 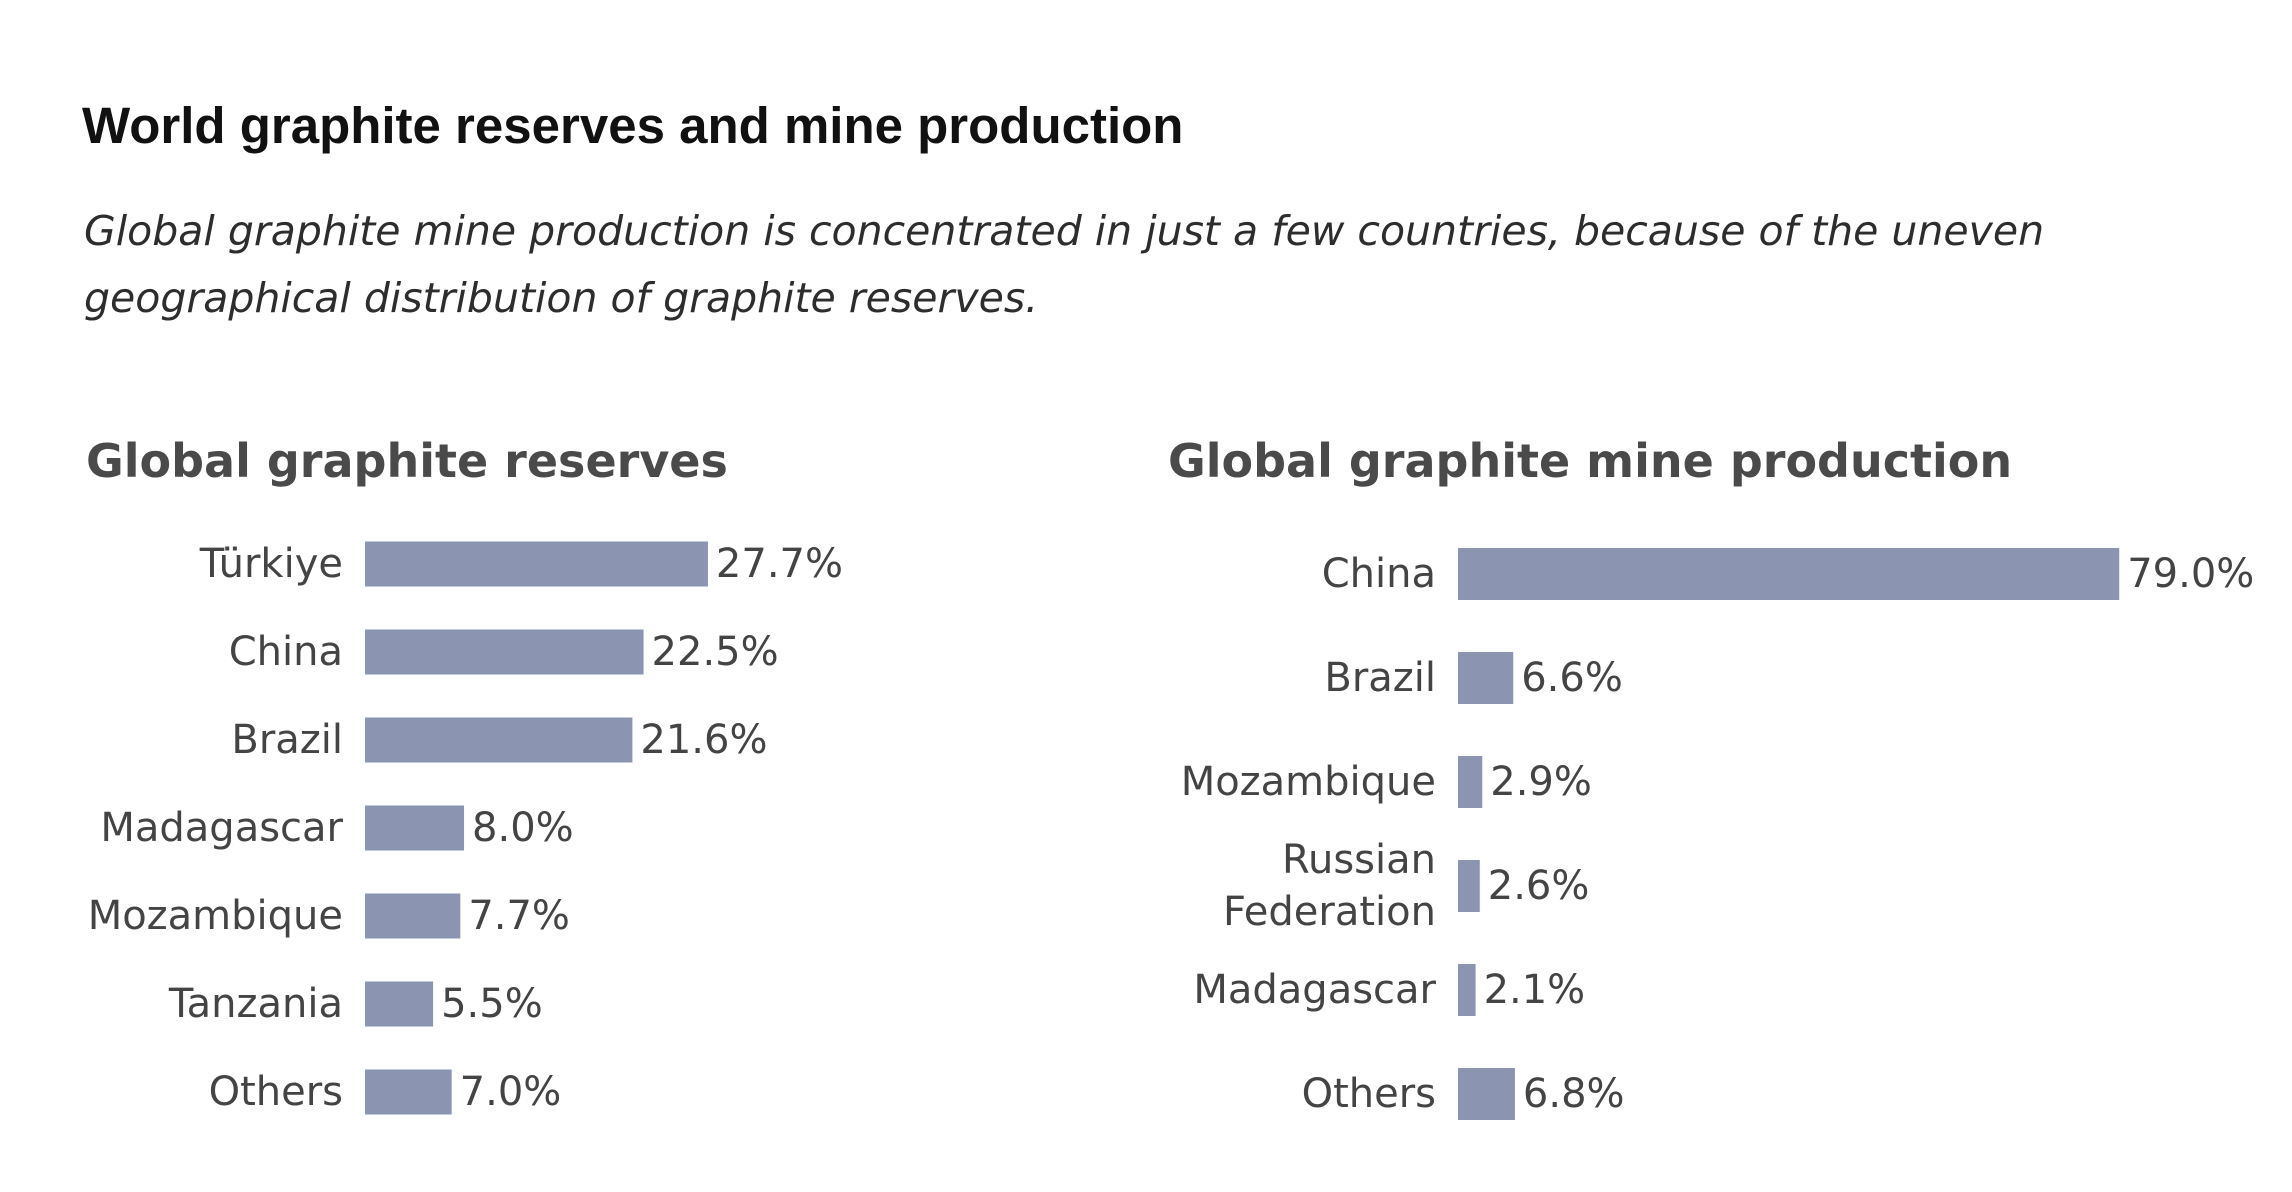 What do you see at coordinates (407, 461) in the screenshot?
I see `reserves-chart-title: Global graphite reserves` at bounding box center [407, 461].